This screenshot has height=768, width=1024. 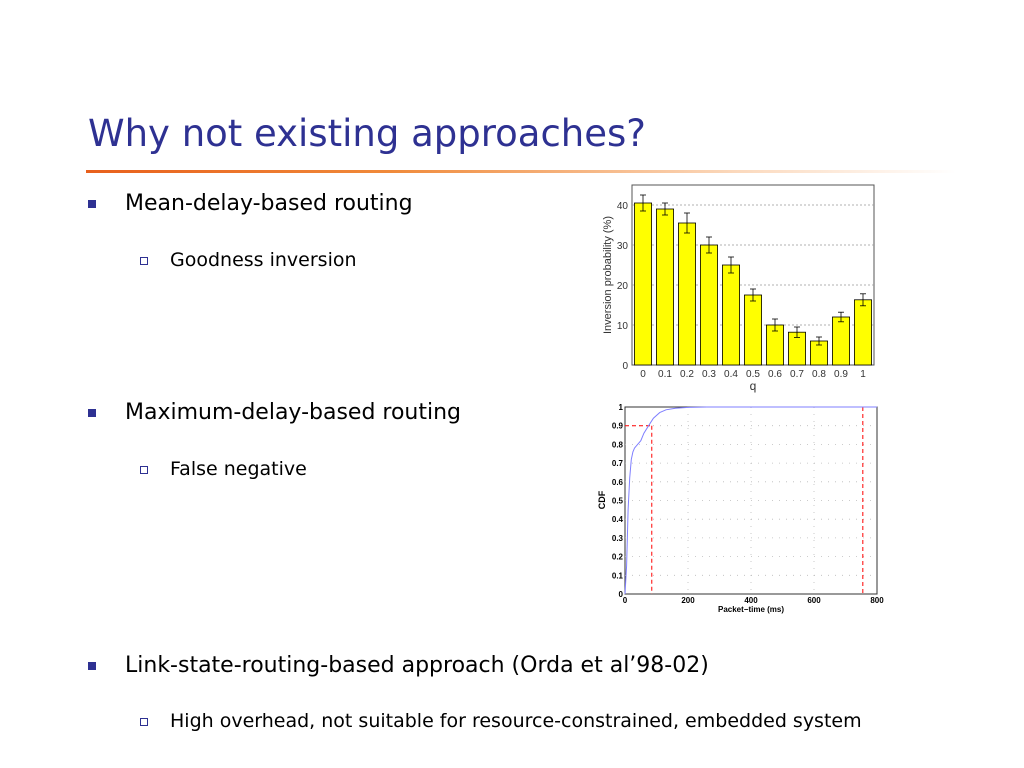 I want to click on y-axis-label: Inversion probability (%), so click(x=608, y=275).